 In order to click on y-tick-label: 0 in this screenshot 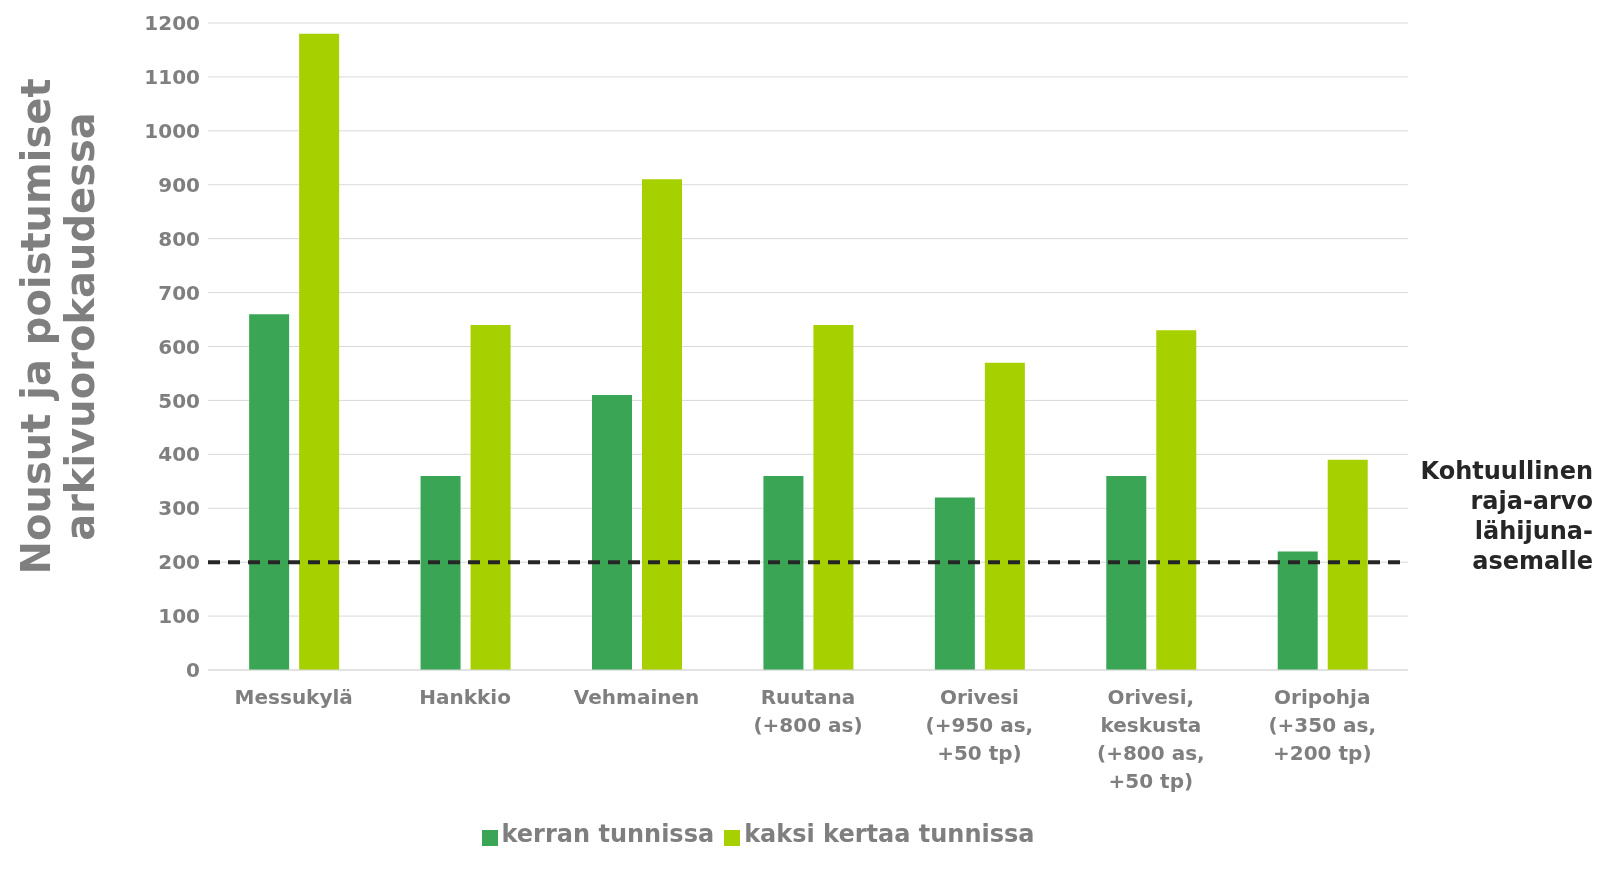, I will do `click(193, 670)`.